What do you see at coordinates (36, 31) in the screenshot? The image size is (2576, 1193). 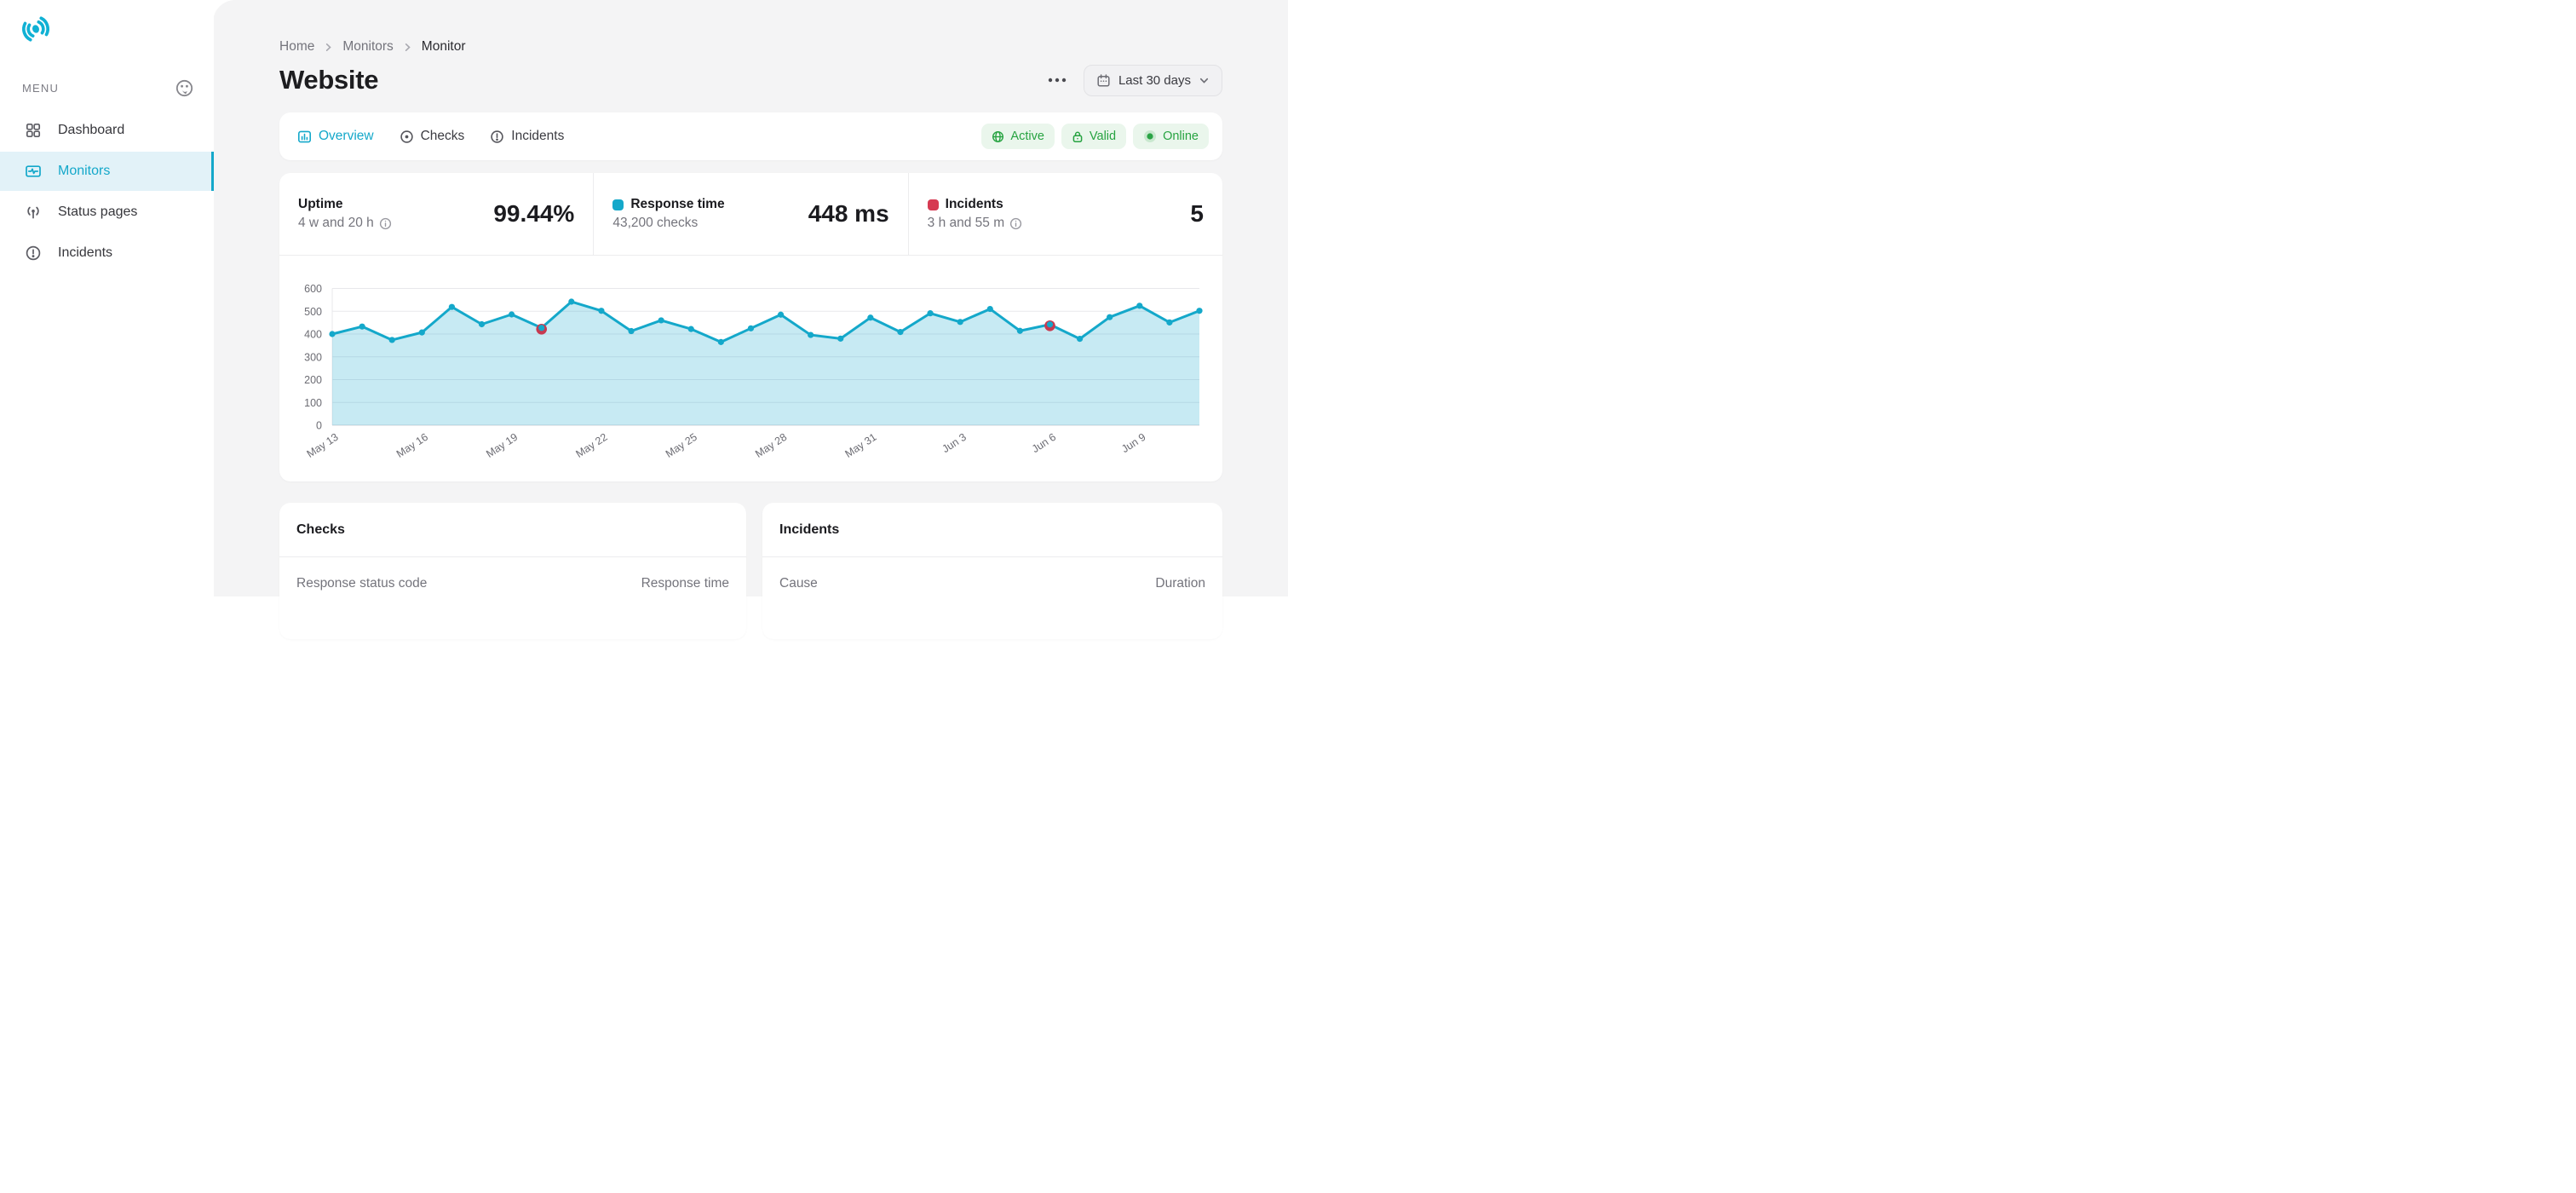 I see `app-logo-icon` at bounding box center [36, 31].